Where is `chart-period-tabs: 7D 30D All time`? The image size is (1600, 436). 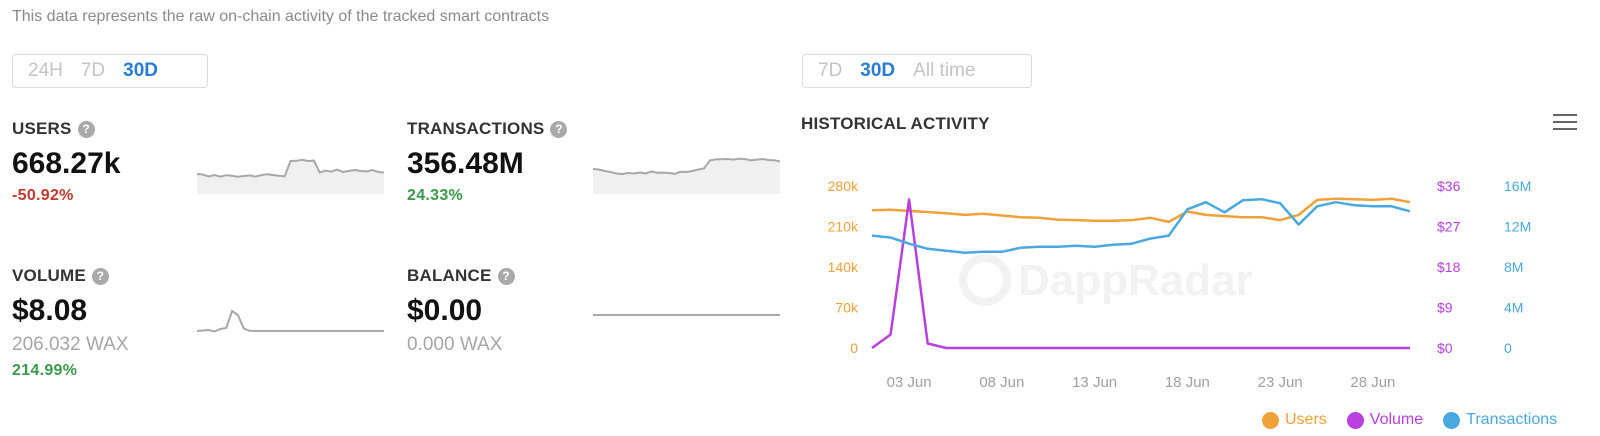
chart-period-tabs: 7D 30D All time is located at coordinates (917, 71).